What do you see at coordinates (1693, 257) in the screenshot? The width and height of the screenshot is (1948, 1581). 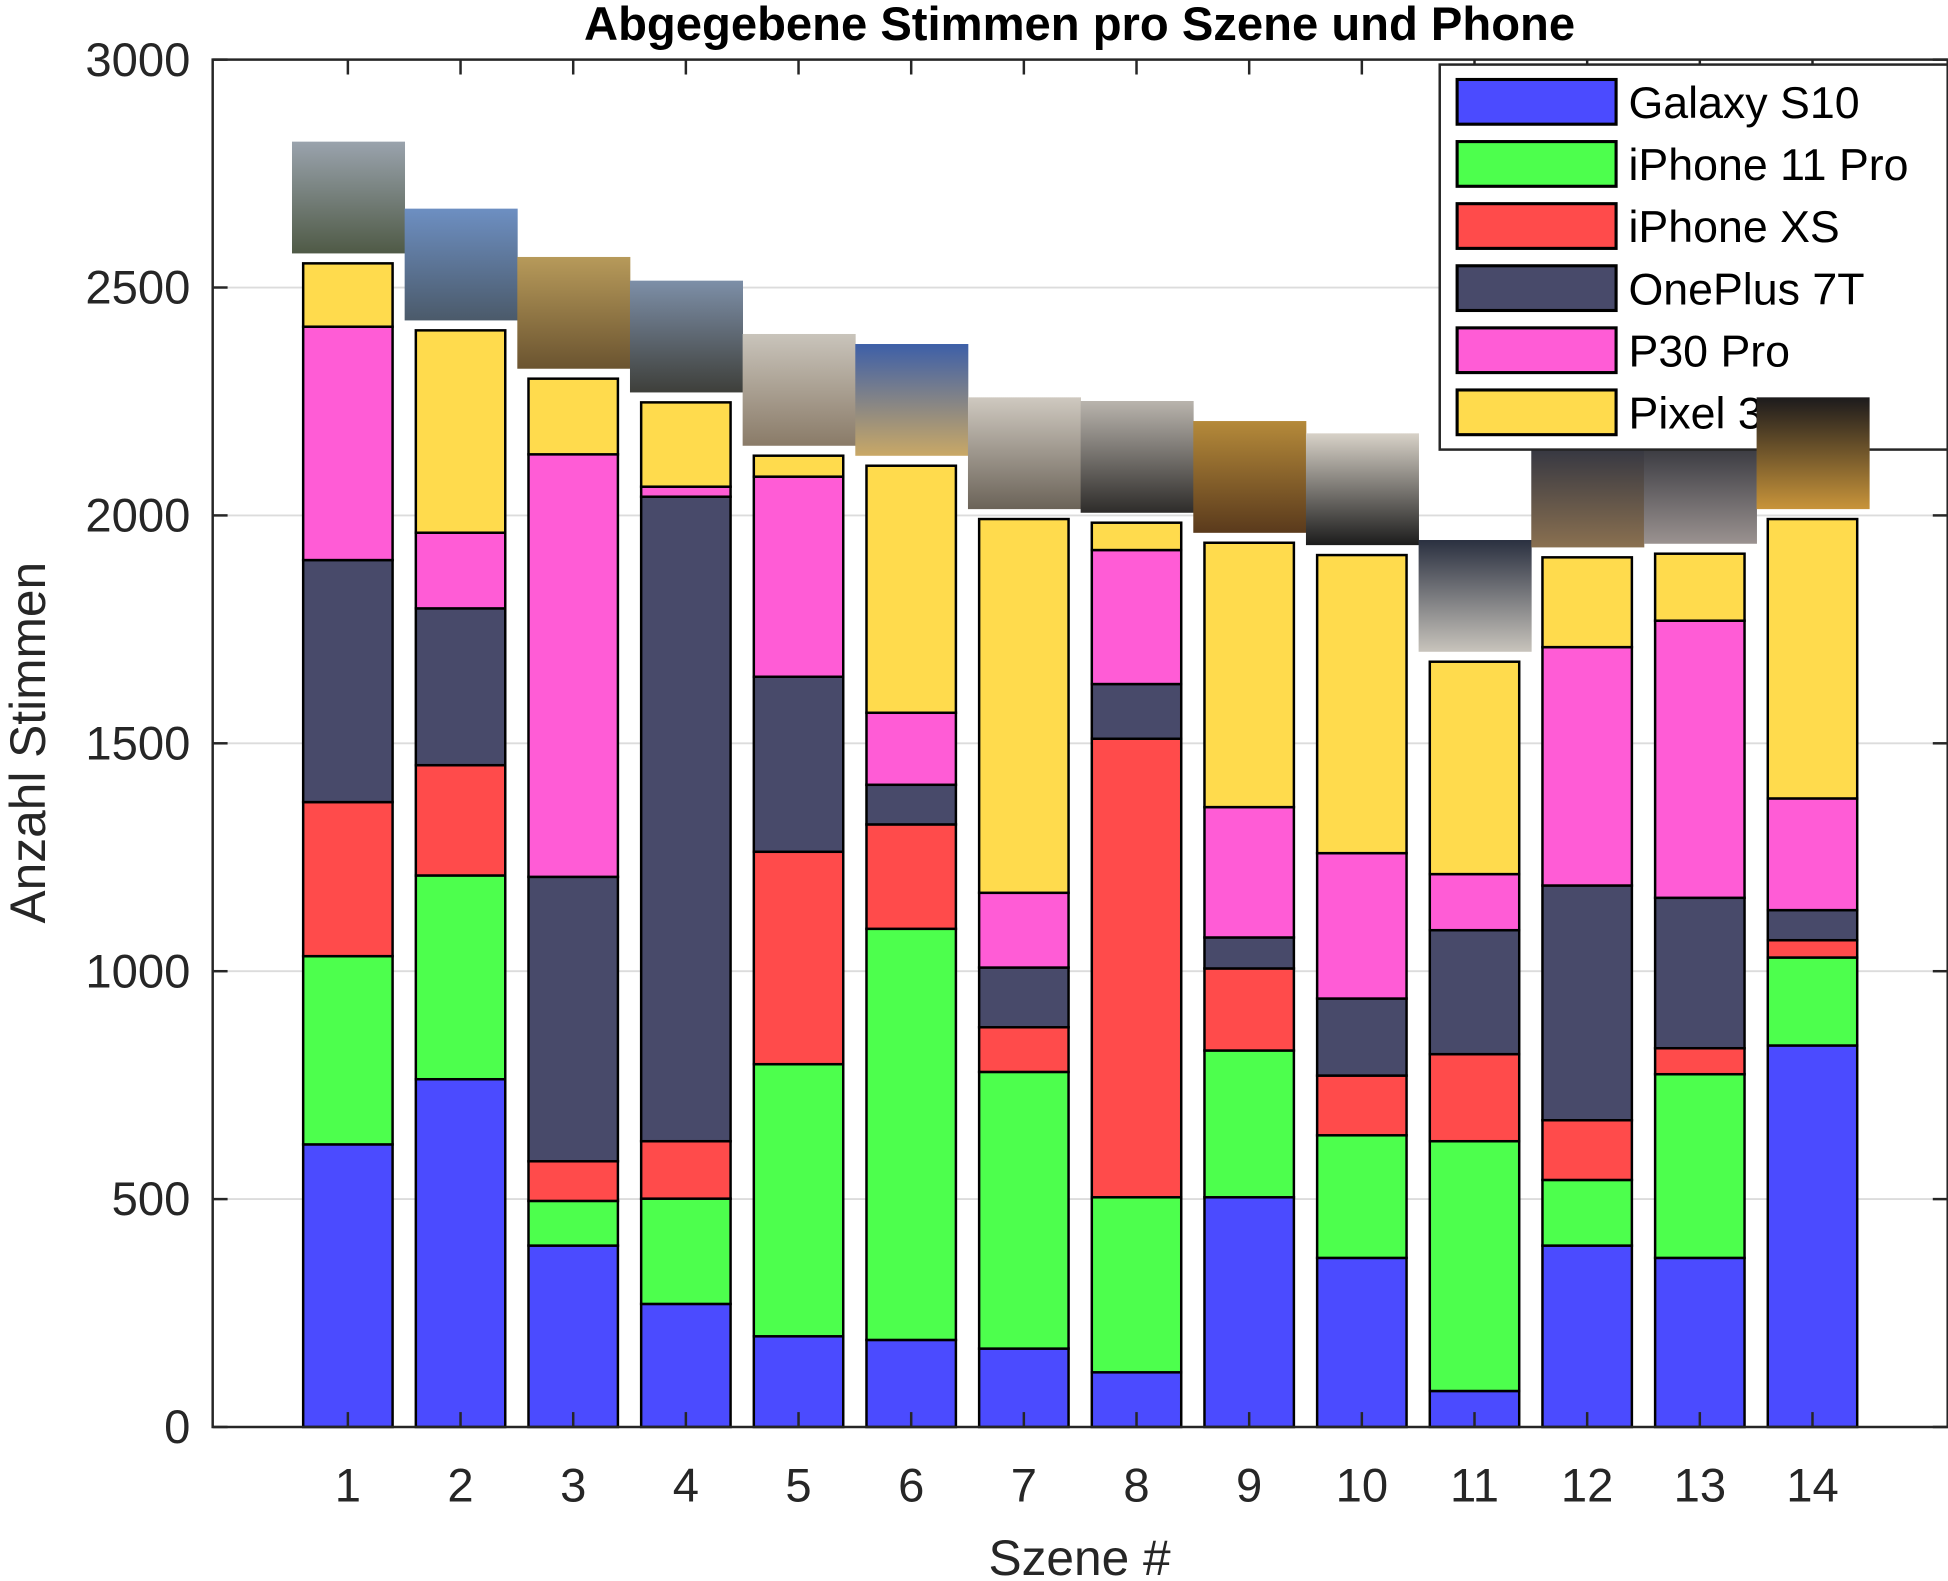 I see `legend-box` at bounding box center [1693, 257].